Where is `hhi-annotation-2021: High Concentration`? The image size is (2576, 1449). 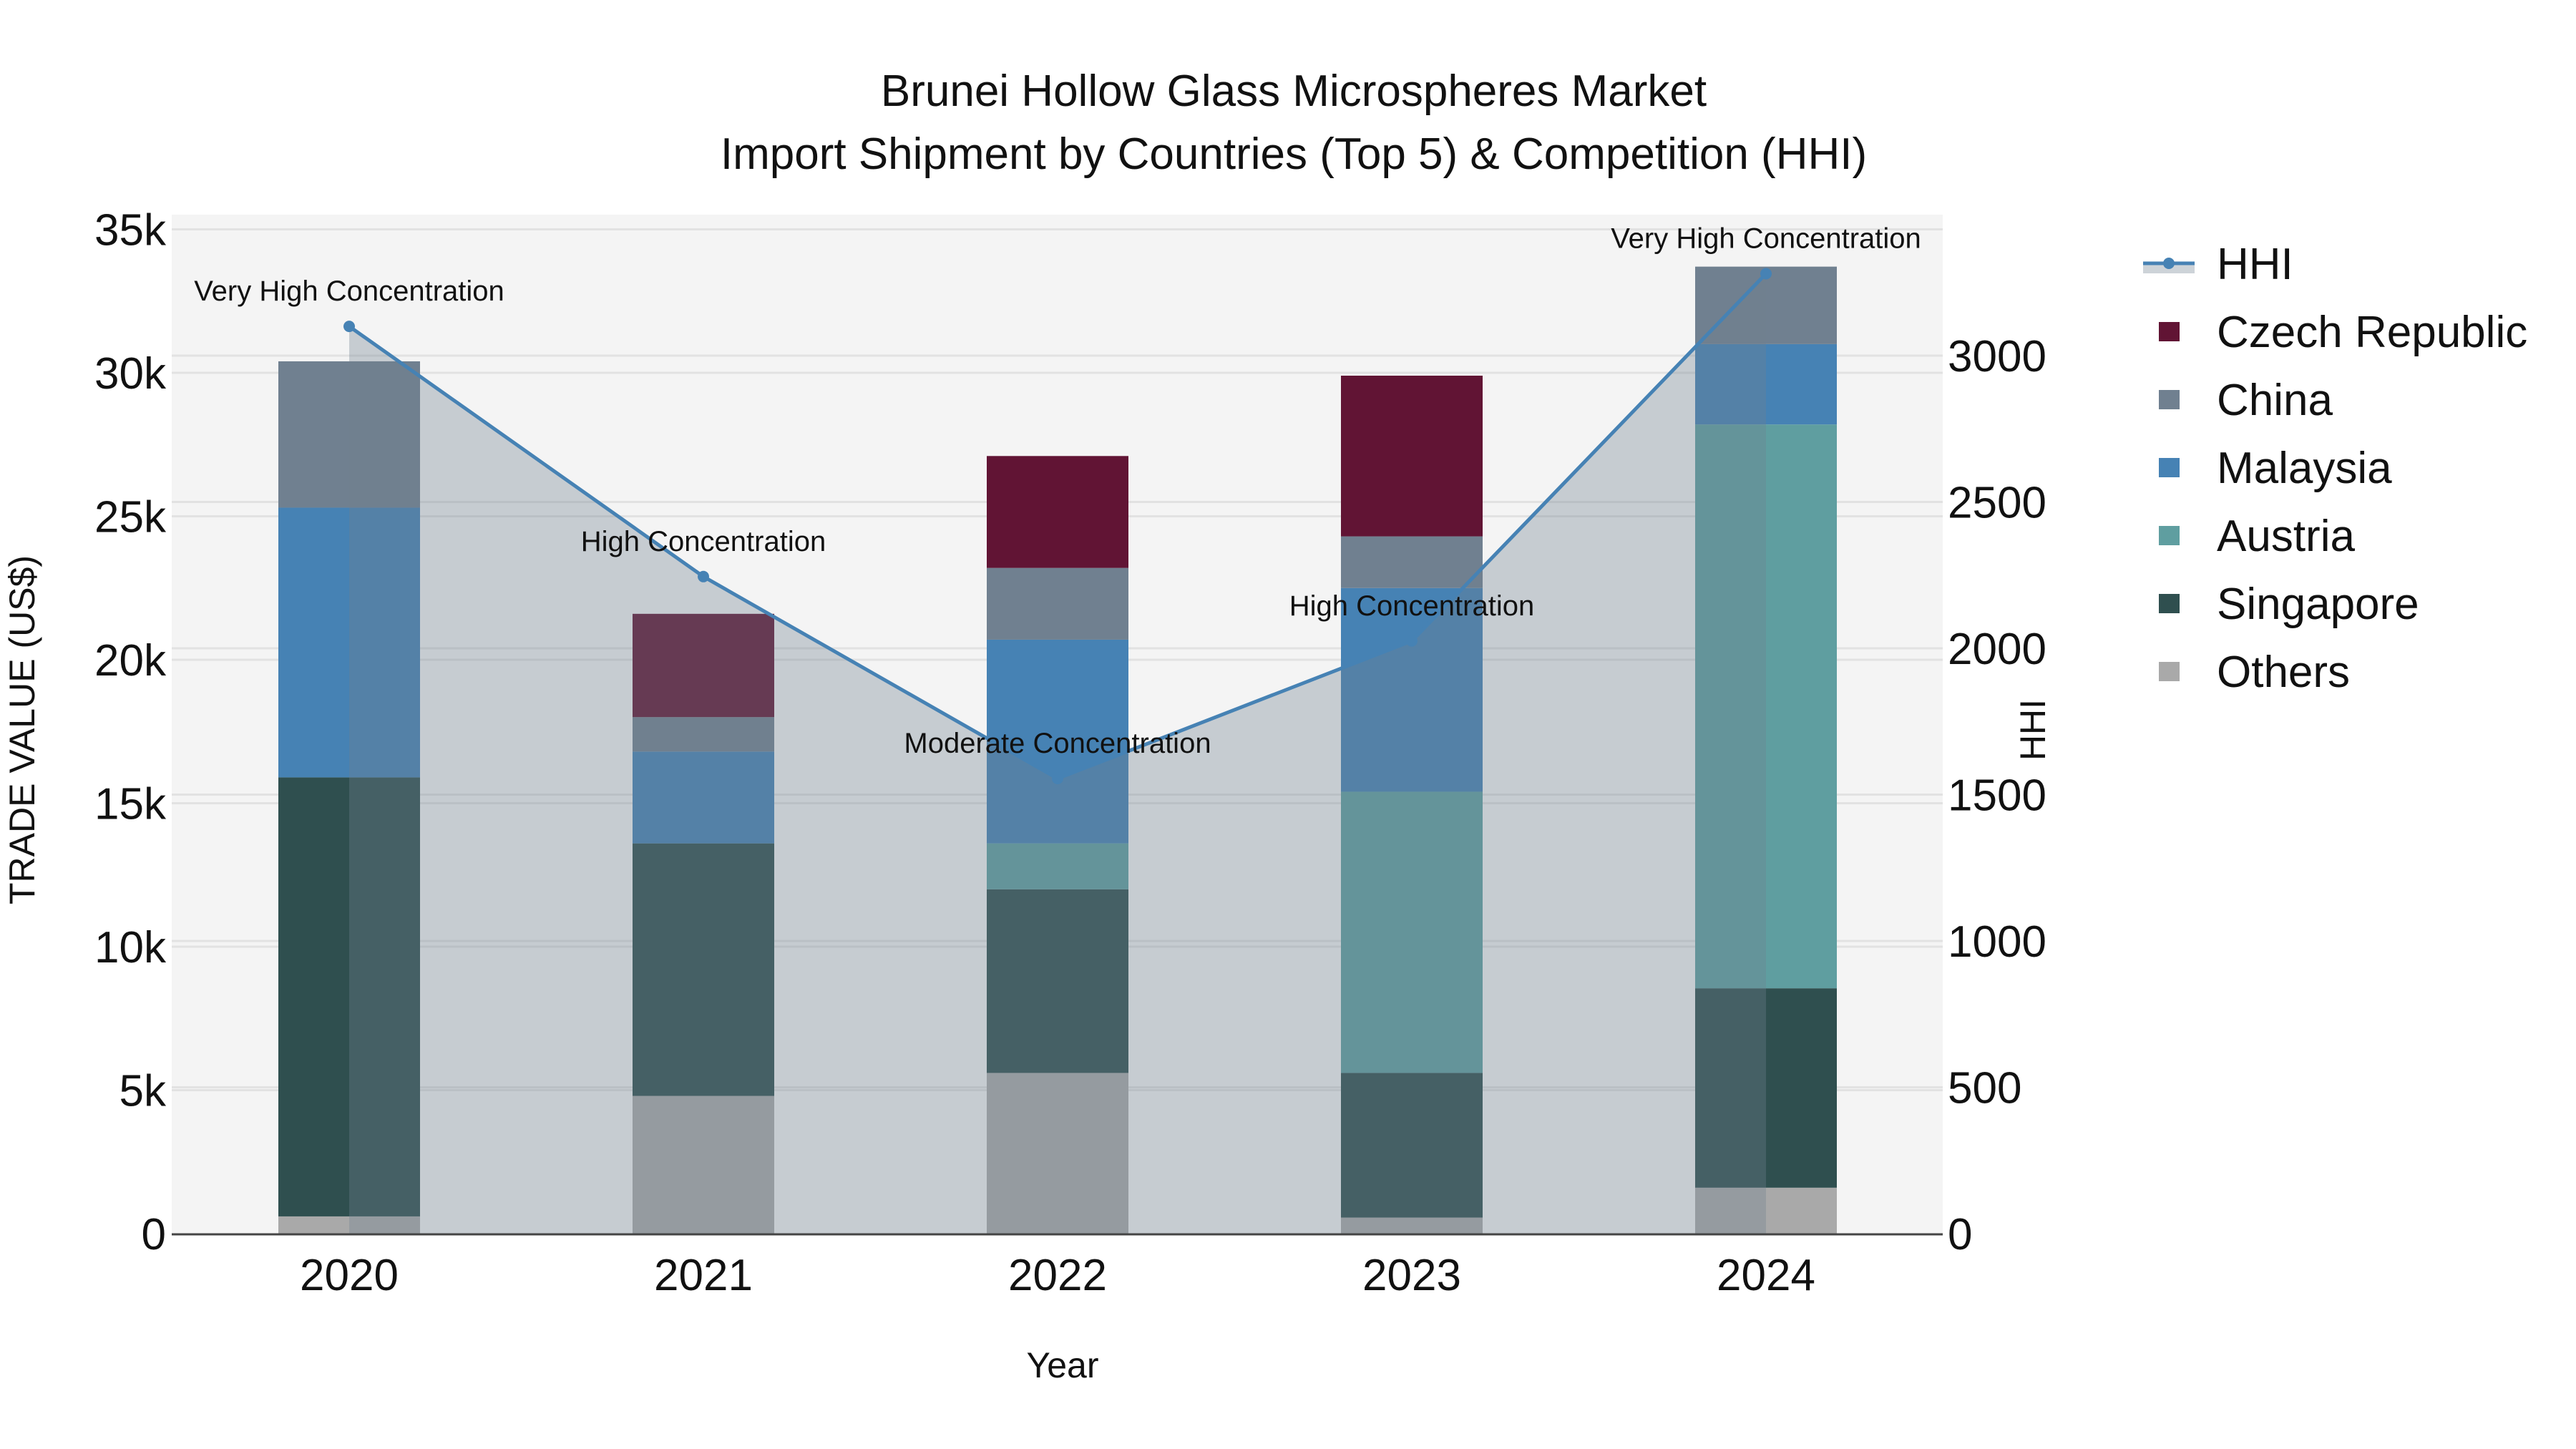 hhi-annotation-2021: High Concentration is located at coordinates (703, 541).